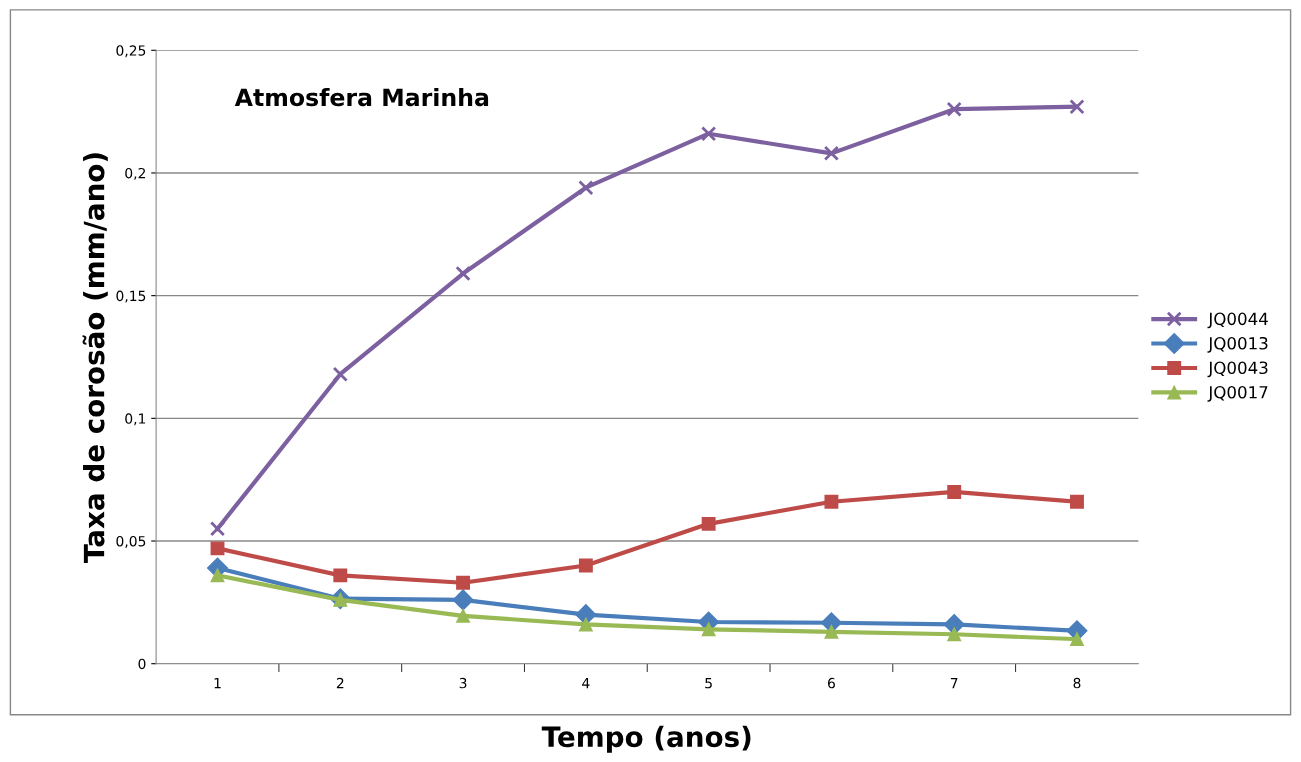  Describe the element at coordinates (646, 739) in the screenshot. I see `x-axis-title: Tempo (anos)` at that location.